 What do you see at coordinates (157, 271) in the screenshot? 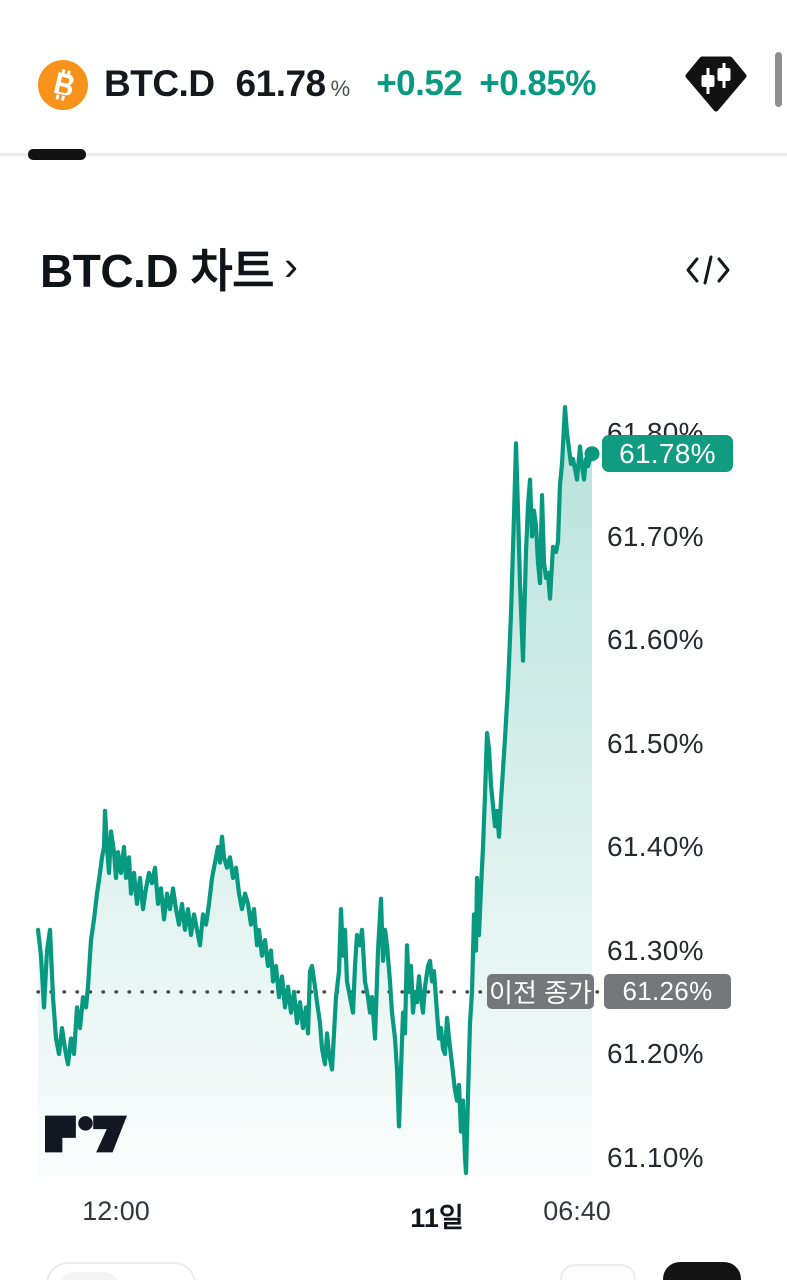
I see `page-title: BTC.D 차트` at bounding box center [157, 271].